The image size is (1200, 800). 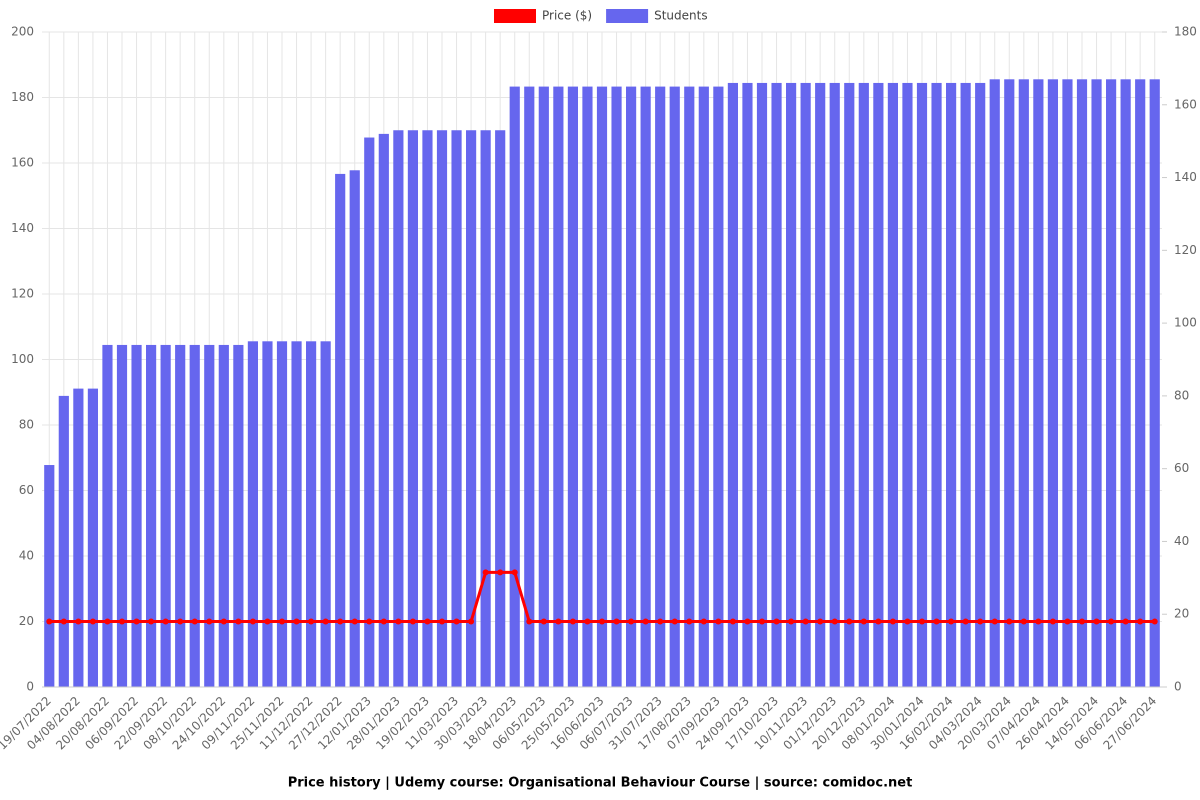 What do you see at coordinates (1181, 468) in the screenshot?
I see `y2-tick-label: 60` at bounding box center [1181, 468].